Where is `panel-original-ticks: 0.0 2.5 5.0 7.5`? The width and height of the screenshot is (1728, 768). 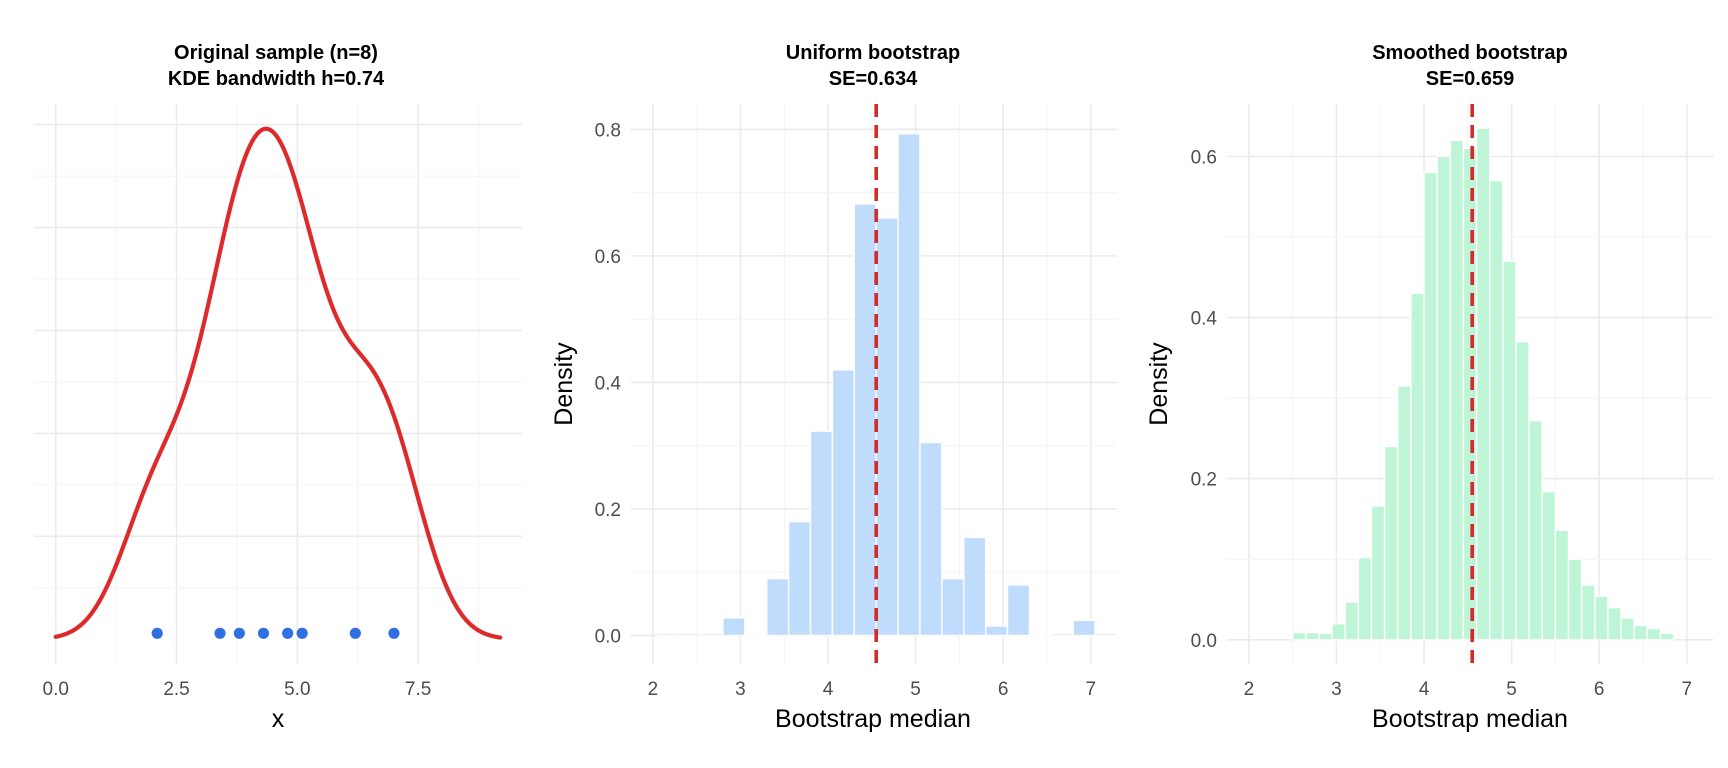
panel-original-ticks: 0.0 2.5 5.0 7.5 is located at coordinates (237, 689).